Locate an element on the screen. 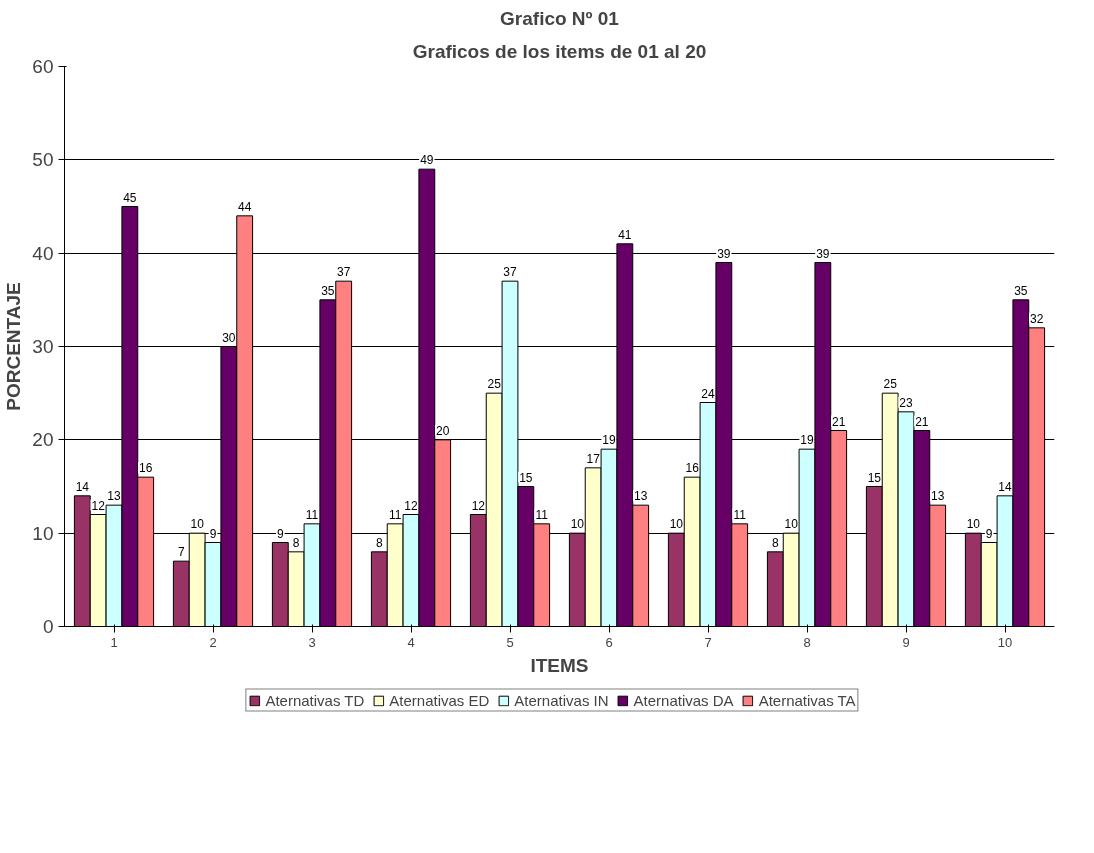 This screenshot has height=853, width=1094. chart-subtitle: Graficos de los items de 01 al 20 is located at coordinates (559, 51).